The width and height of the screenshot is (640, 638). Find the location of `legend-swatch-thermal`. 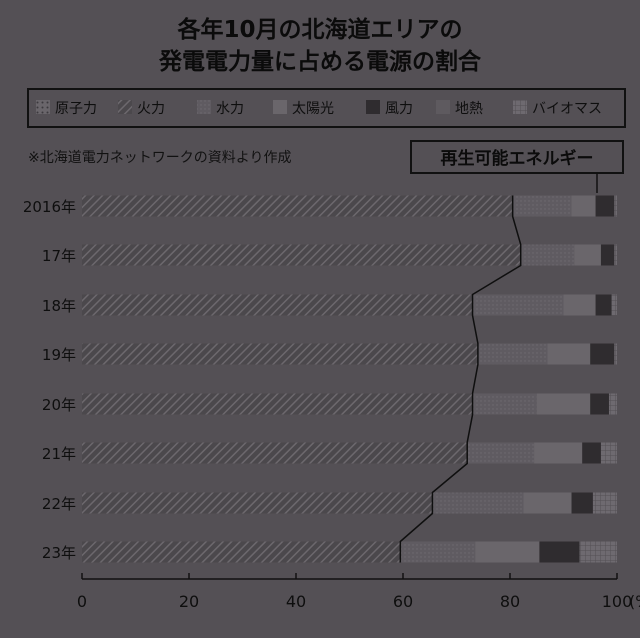

legend-swatch-thermal is located at coordinates (125, 107).